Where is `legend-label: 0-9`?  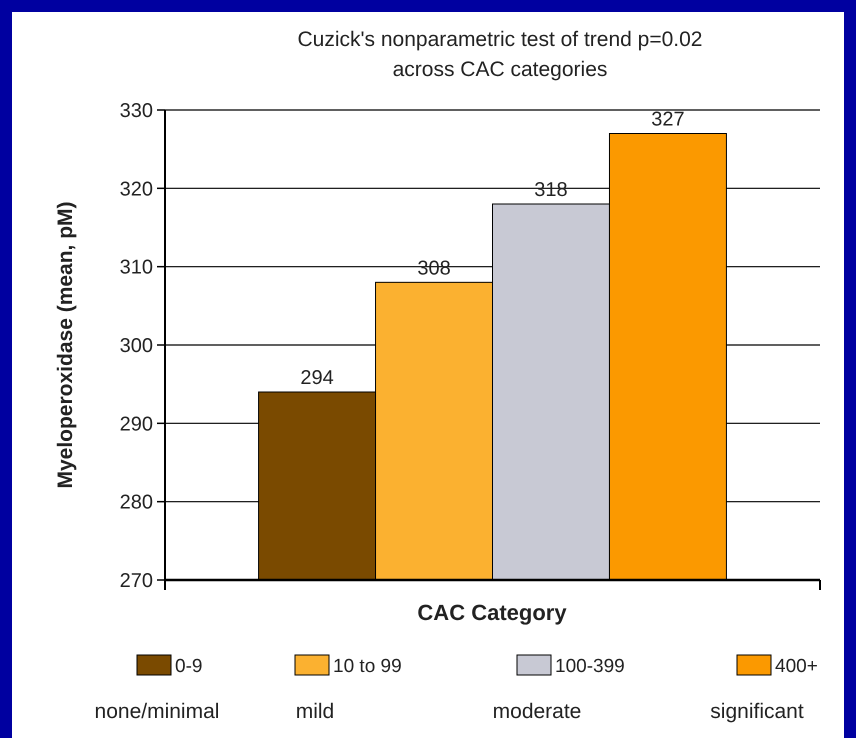
legend-label: 0-9 is located at coordinates (188, 666).